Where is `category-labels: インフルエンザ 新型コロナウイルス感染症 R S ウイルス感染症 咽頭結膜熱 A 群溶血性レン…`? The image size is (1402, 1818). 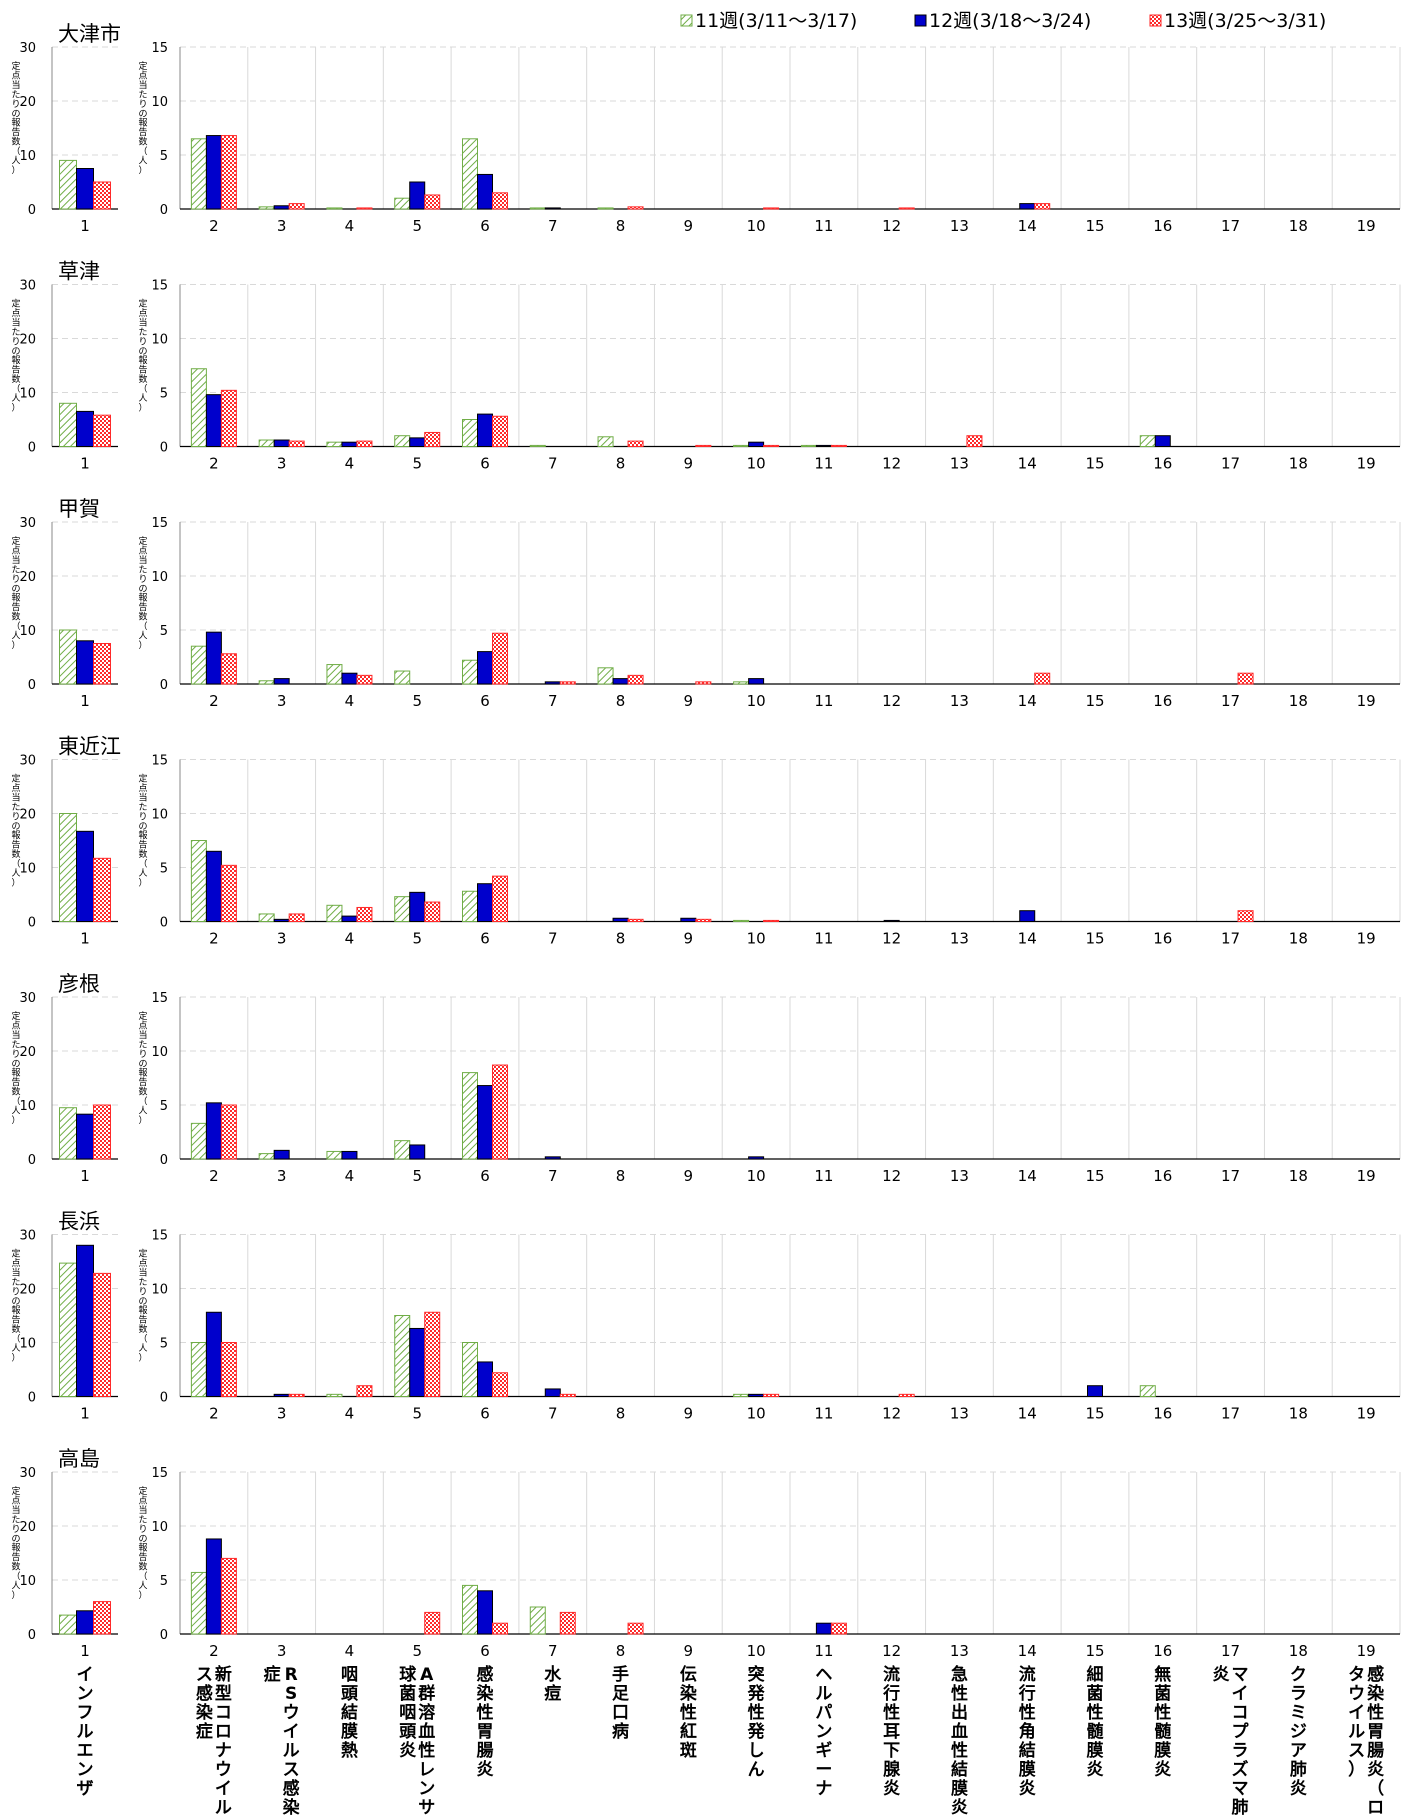
category-labels: インフルエンザ 新型コロナウイルス感染症 R S ウイルス感染症 咽頭結膜熱 A 群溶血性レン… is located at coordinates (731, 1741).